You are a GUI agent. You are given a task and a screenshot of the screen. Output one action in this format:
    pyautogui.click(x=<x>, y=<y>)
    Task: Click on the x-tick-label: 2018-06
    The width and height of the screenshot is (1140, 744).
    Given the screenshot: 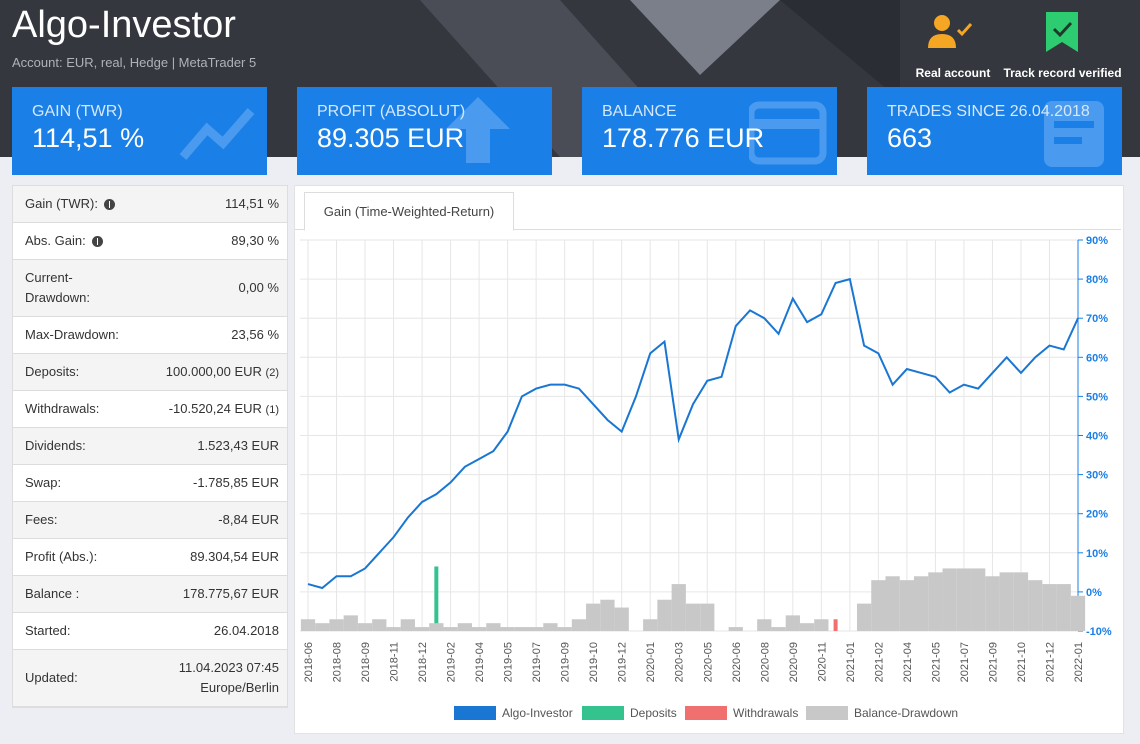 What is the action you would take?
    pyautogui.click(x=309, y=662)
    